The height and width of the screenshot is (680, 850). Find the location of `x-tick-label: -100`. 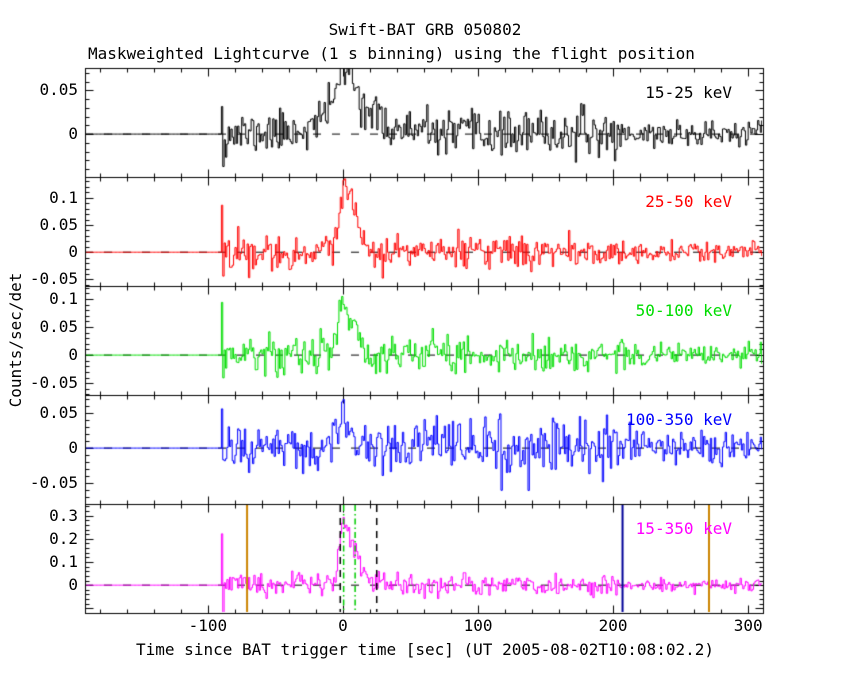

x-tick-label: -100 is located at coordinates (208, 625).